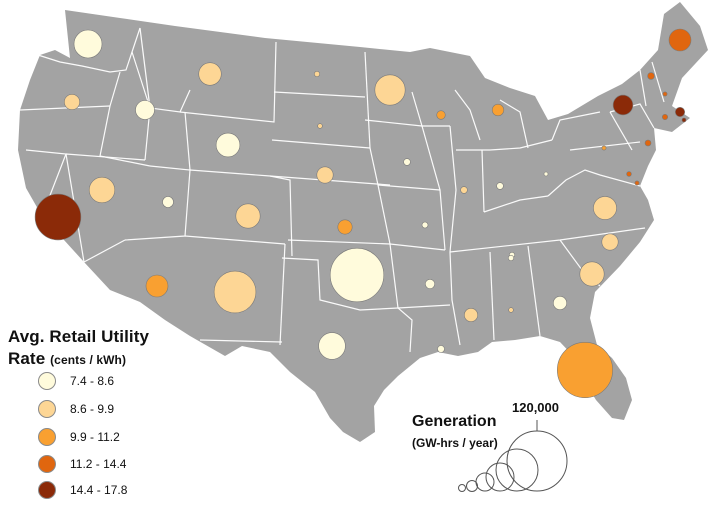 The width and height of the screenshot is (720, 512). Describe the element at coordinates (102, 190) in the screenshot. I see `bubble-nv` at that location.